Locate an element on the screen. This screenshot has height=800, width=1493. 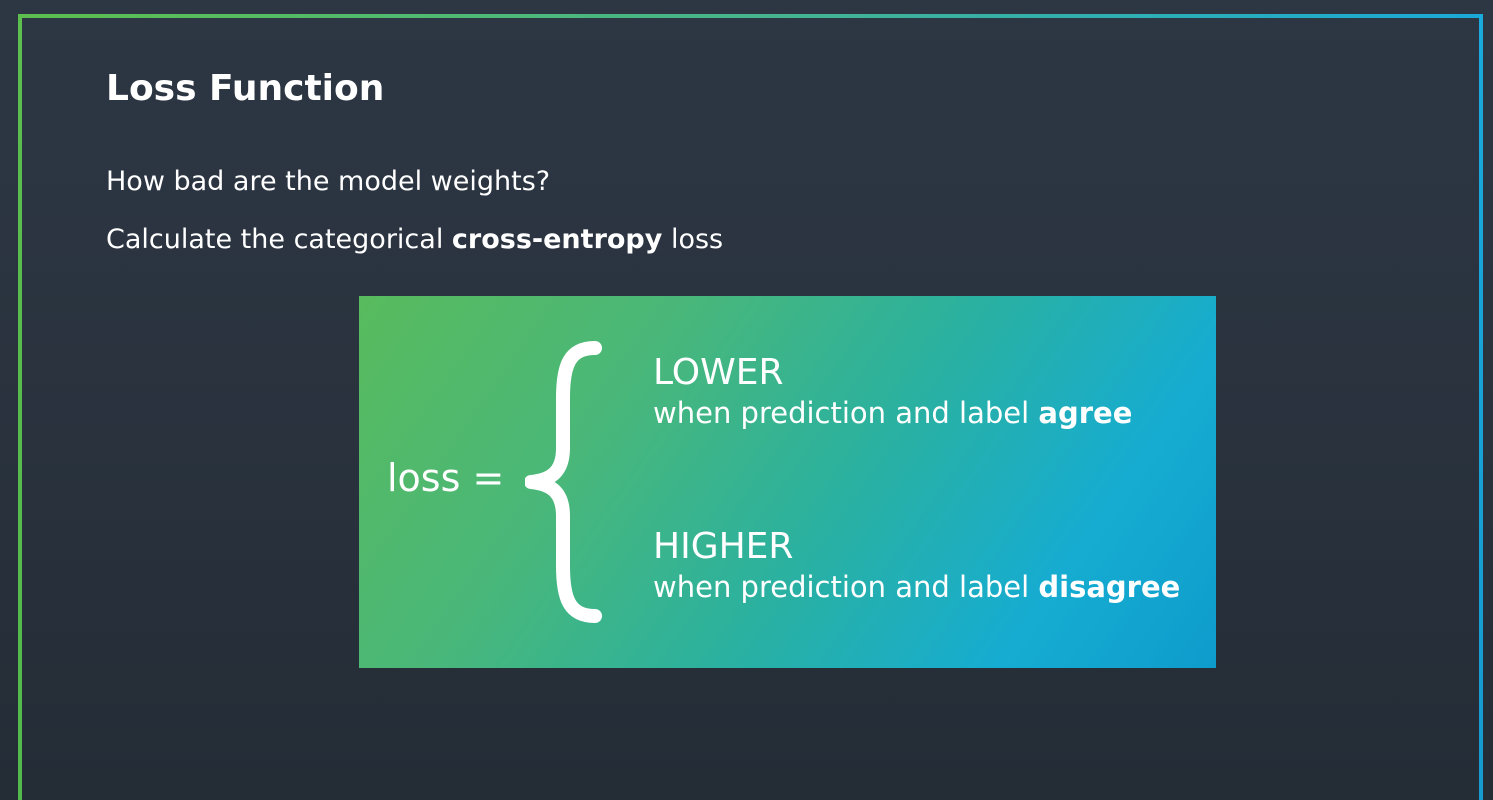
higher-case-description: when prediction and label disagree is located at coordinates (916, 587).